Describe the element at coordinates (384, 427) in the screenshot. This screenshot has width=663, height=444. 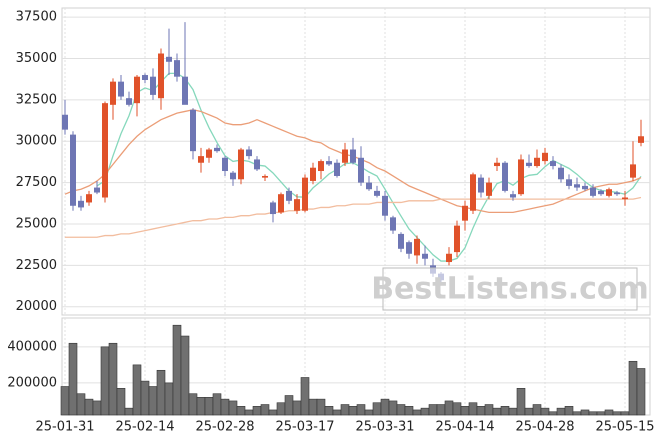
I see `x-tick-label: 25-03-31` at that location.